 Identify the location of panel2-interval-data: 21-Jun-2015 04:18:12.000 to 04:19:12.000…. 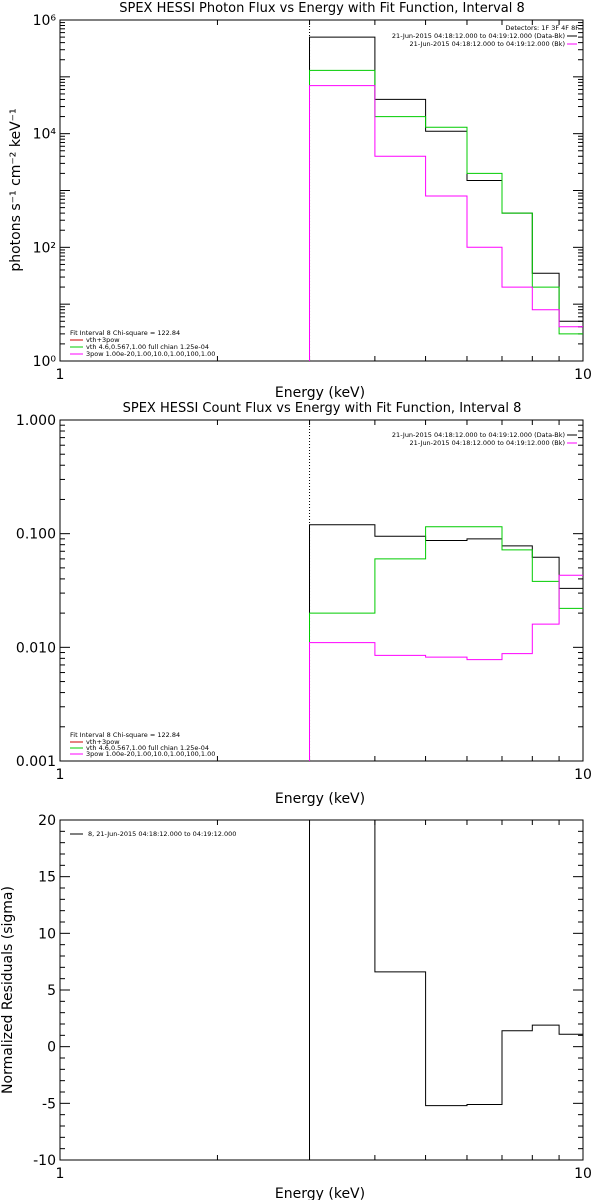
(478, 435).